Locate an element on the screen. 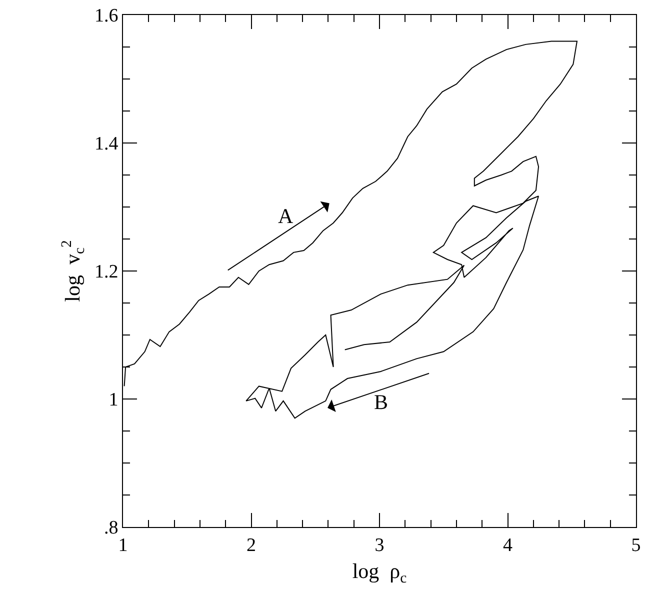  y-tick-label: 1.4 is located at coordinates (106, 144).